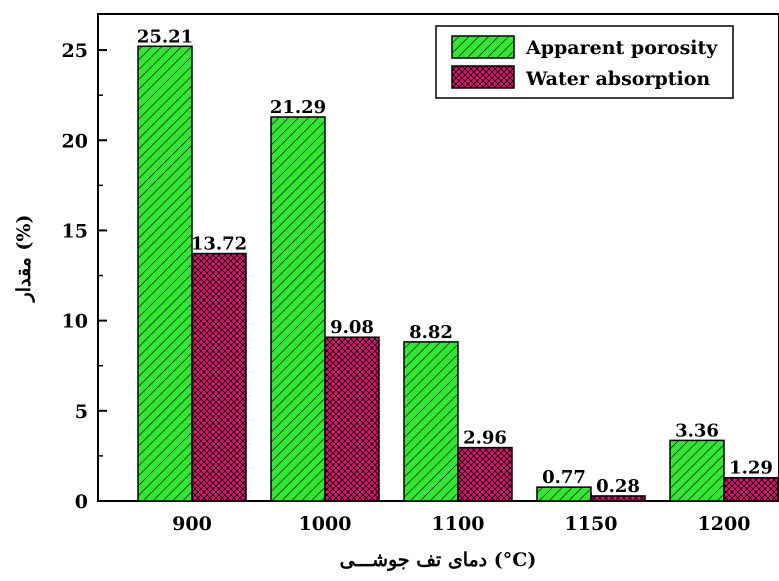 The image size is (779, 581). I want to click on legend-swatch-water-absorption, so click(483, 77).